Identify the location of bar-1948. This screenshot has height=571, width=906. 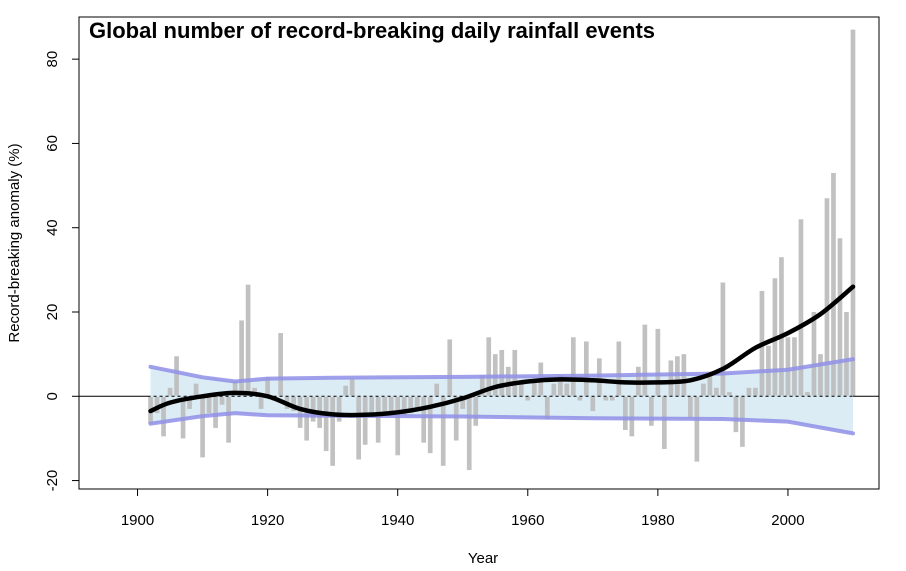
(450, 368).